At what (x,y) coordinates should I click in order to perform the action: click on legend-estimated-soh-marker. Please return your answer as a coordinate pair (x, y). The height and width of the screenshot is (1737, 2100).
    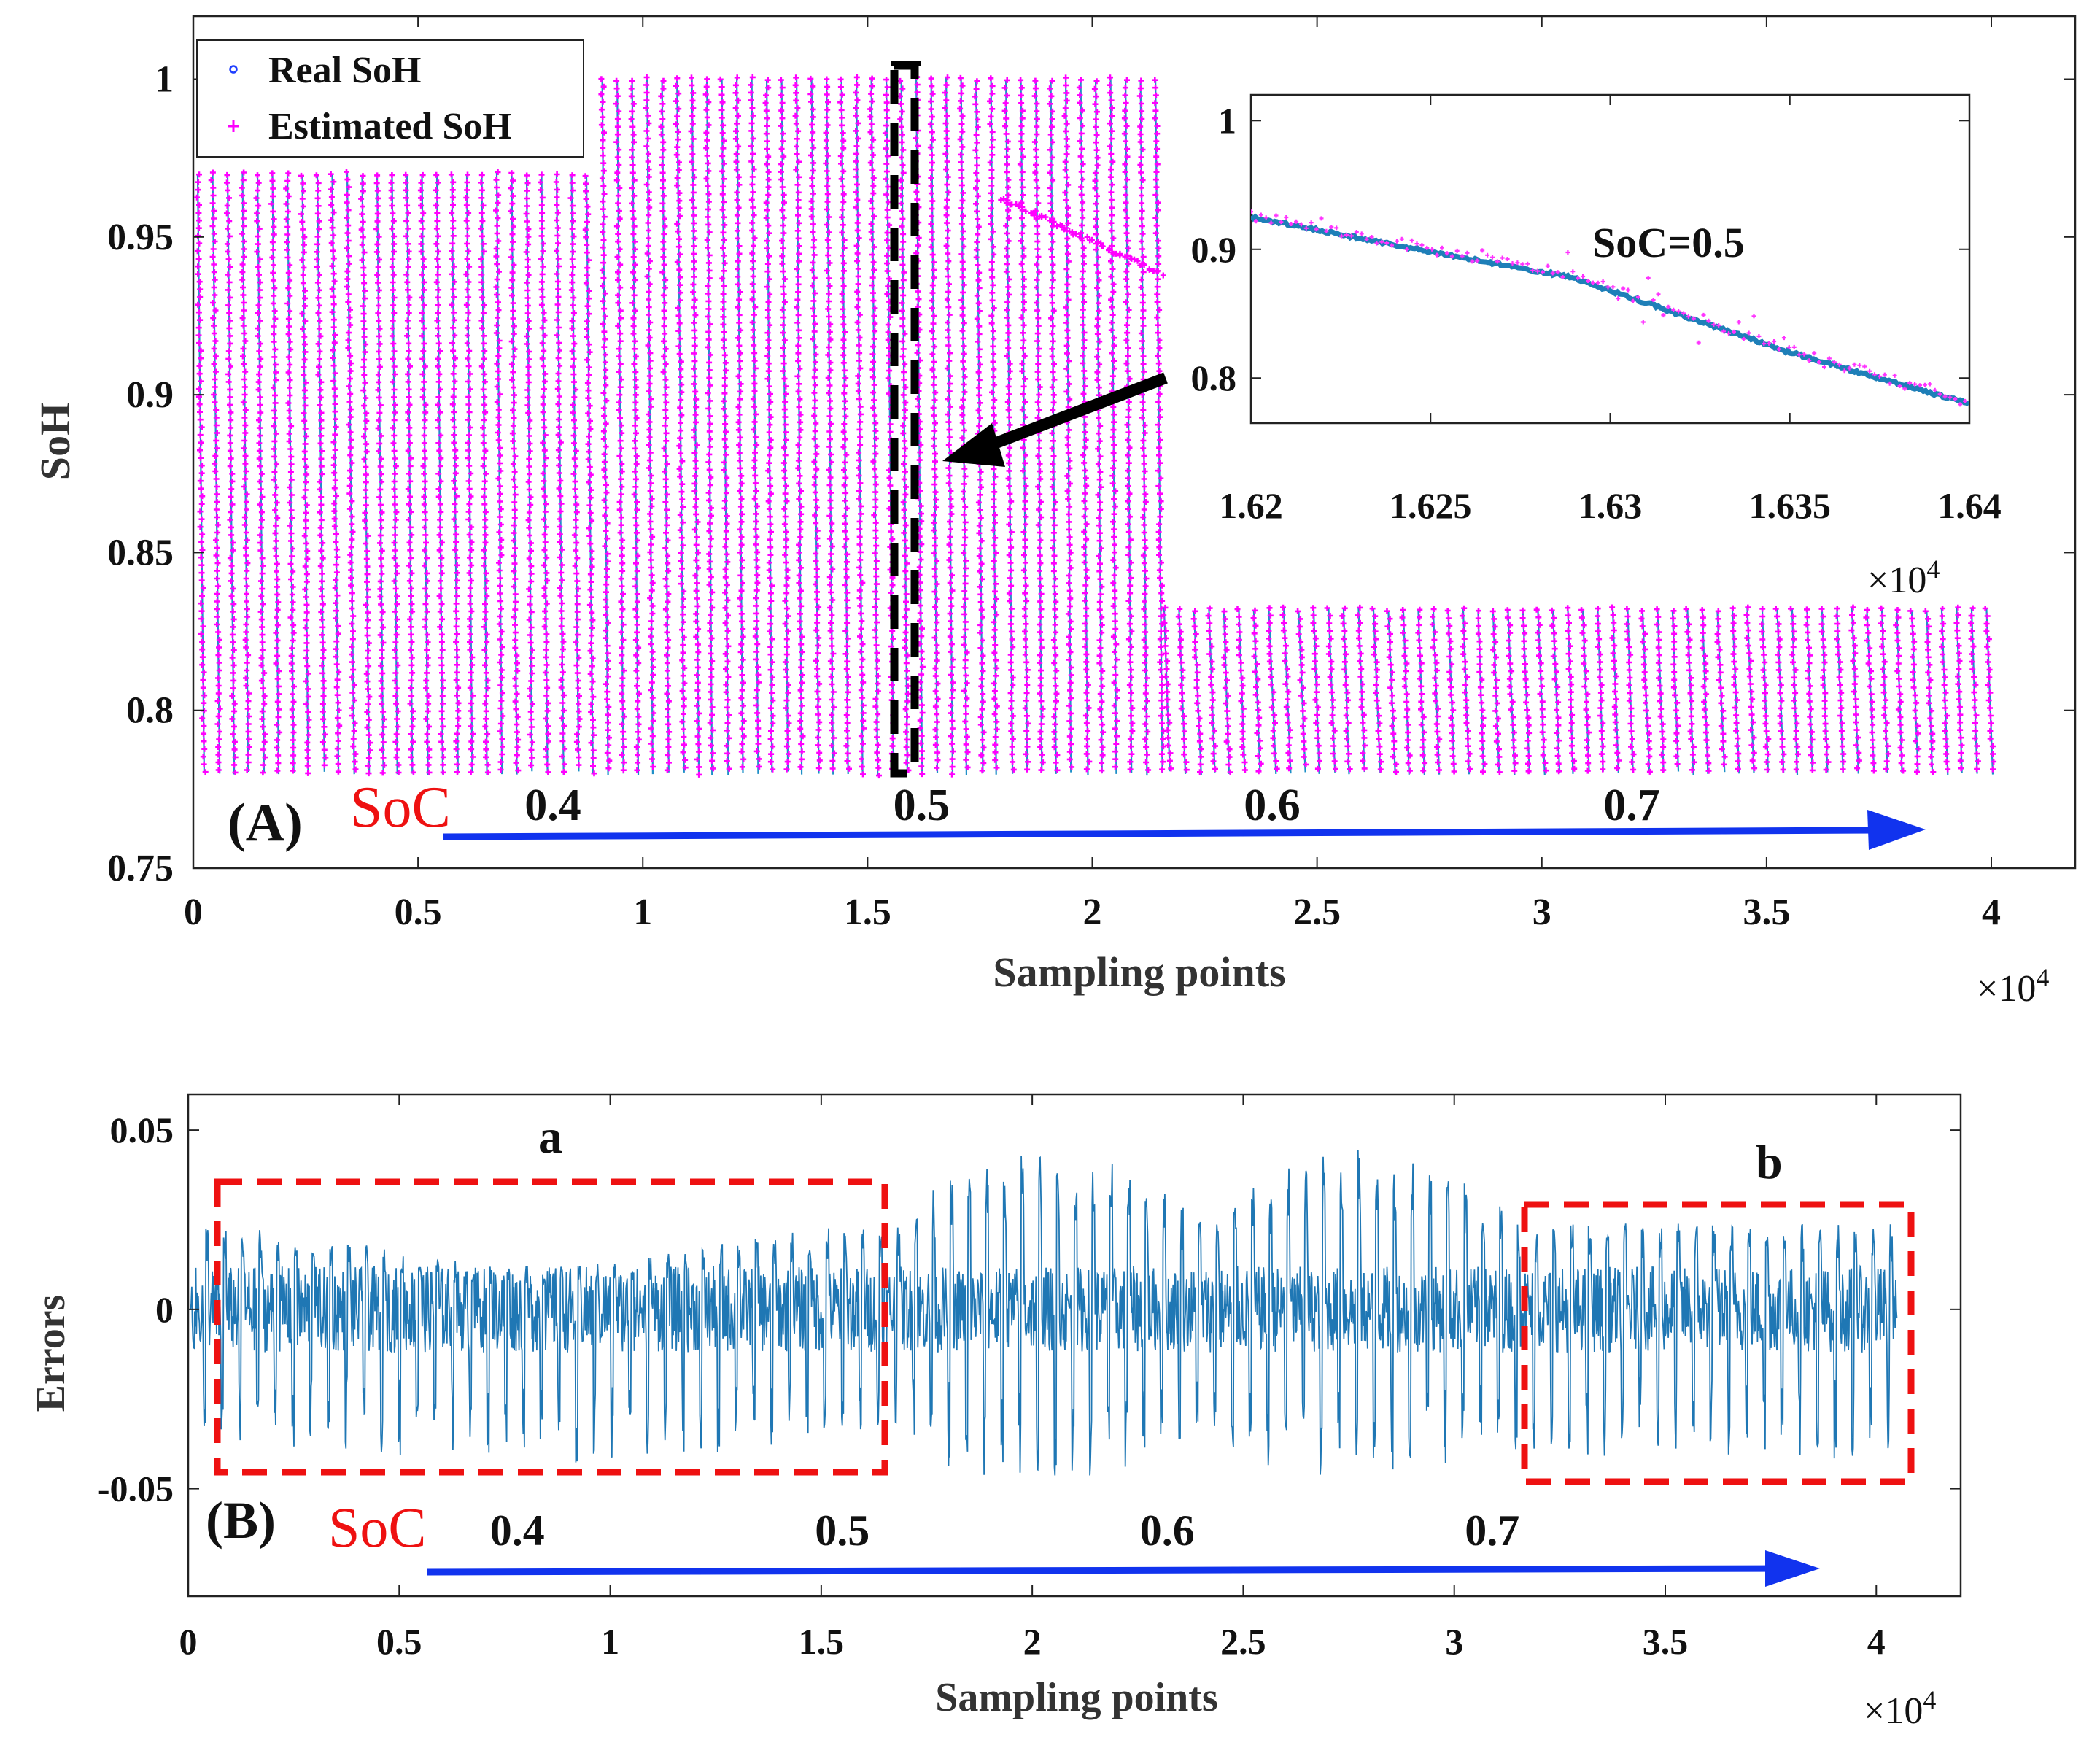
    Looking at the image, I should click on (233, 126).